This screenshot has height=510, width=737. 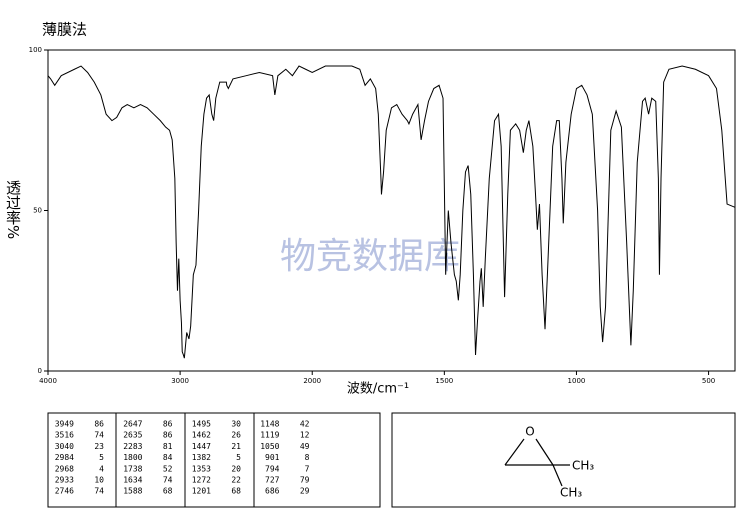 I want to click on table-cell: 3040, so click(x=64, y=446).